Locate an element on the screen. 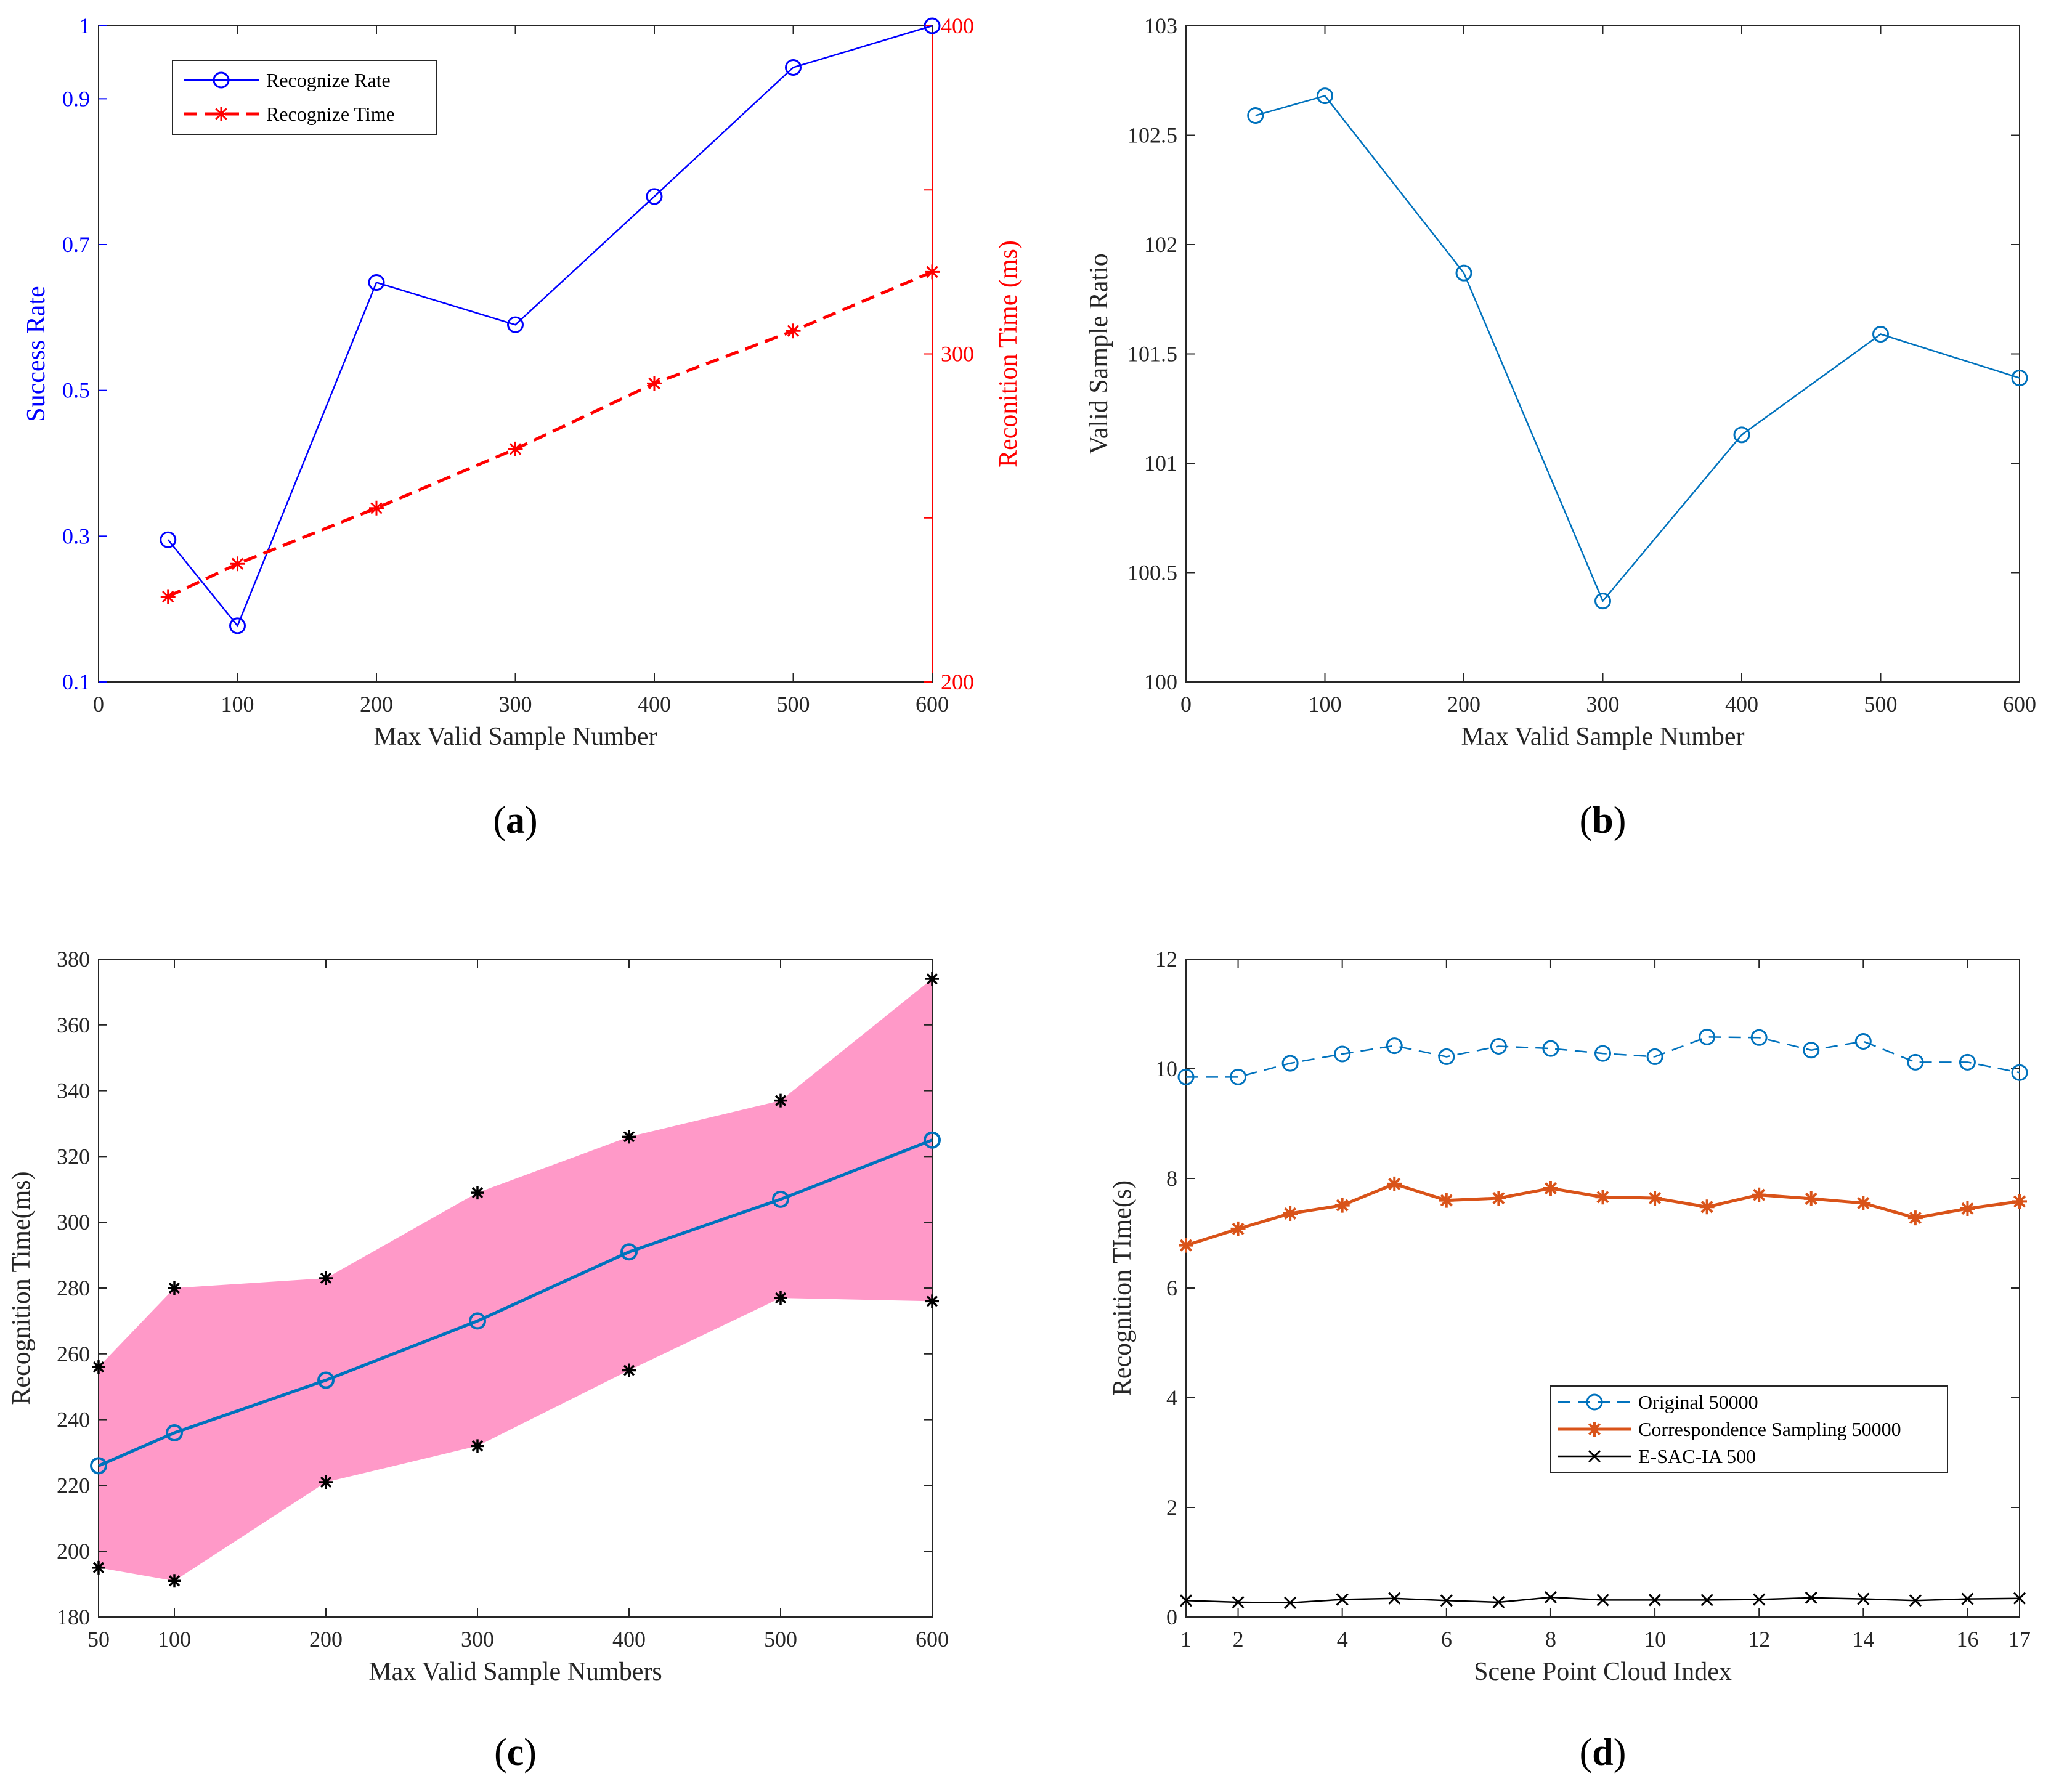 This screenshot has width=2051, height=1792. d-xtick-label: 12 is located at coordinates (1759, 1639).